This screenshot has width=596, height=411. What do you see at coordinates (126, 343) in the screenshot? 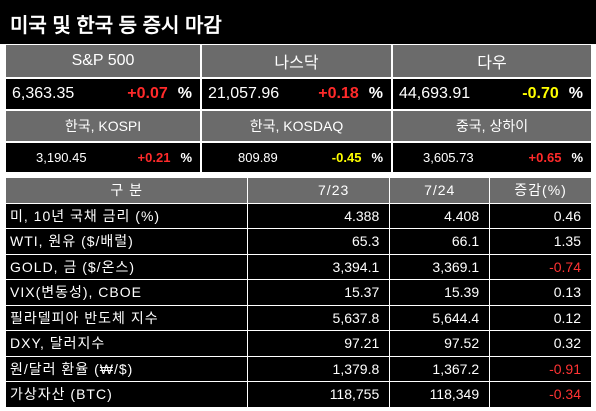
I see `row-label: DXY, 달러지수` at bounding box center [126, 343].